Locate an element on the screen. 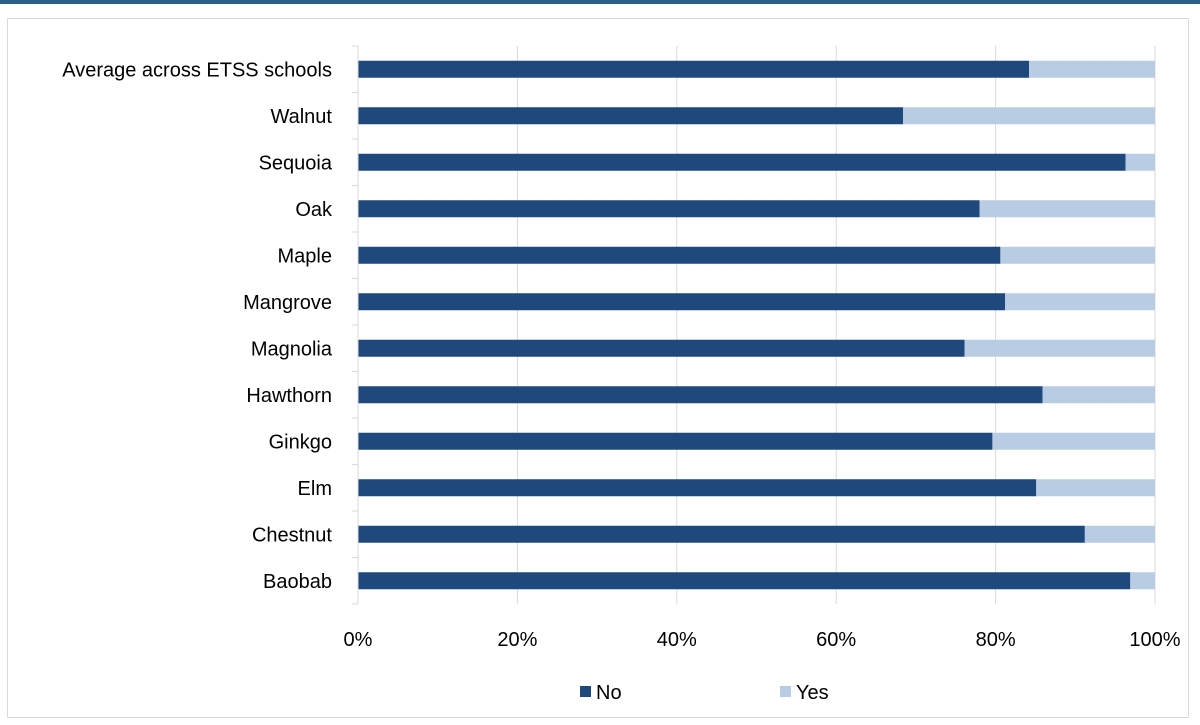 Image resolution: width=1200 pixels, height=725 pixels. legend-swatch-yes is located at coordinates (785, 691).